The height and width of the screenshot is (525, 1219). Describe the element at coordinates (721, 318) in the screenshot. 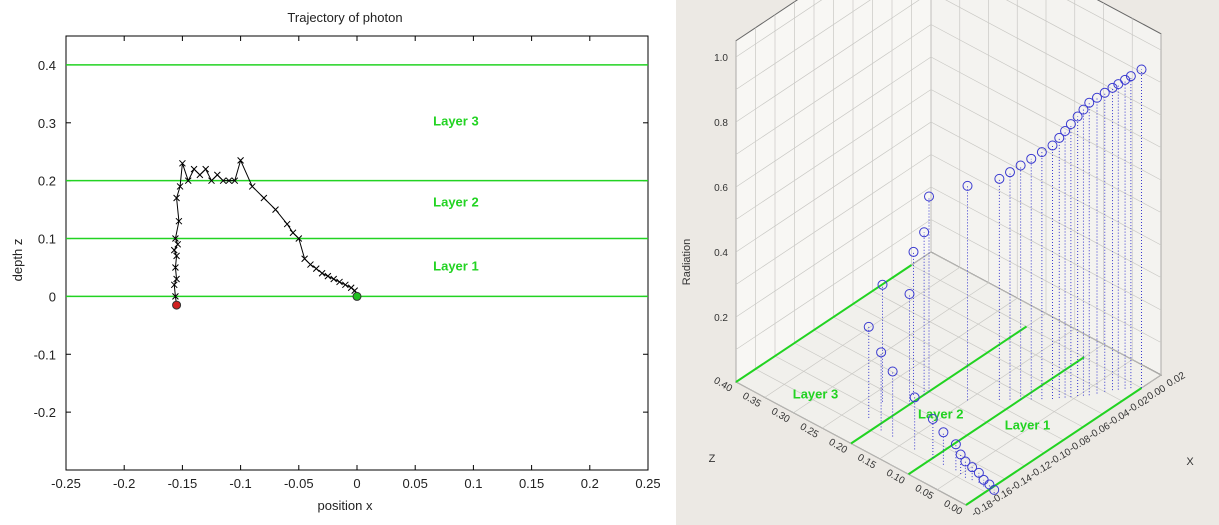

I see `radiation-tick-label: 0.2` at that location.